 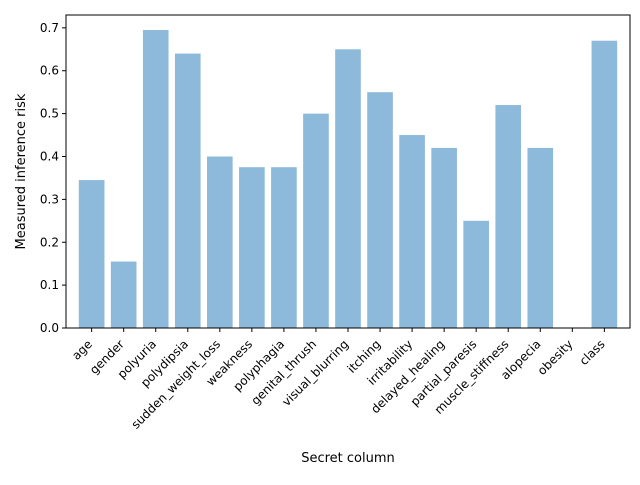 What do you see at coordinates (21, 171) in the screenshot?
I see `y-axis-label: Measured inference risk` at bounding box center [21, 171].